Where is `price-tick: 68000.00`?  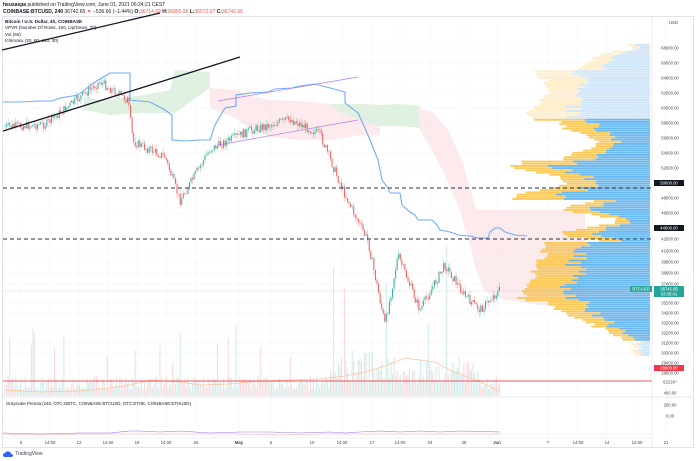 price-tick: 68000.00 is located at coordinates (670, 48).